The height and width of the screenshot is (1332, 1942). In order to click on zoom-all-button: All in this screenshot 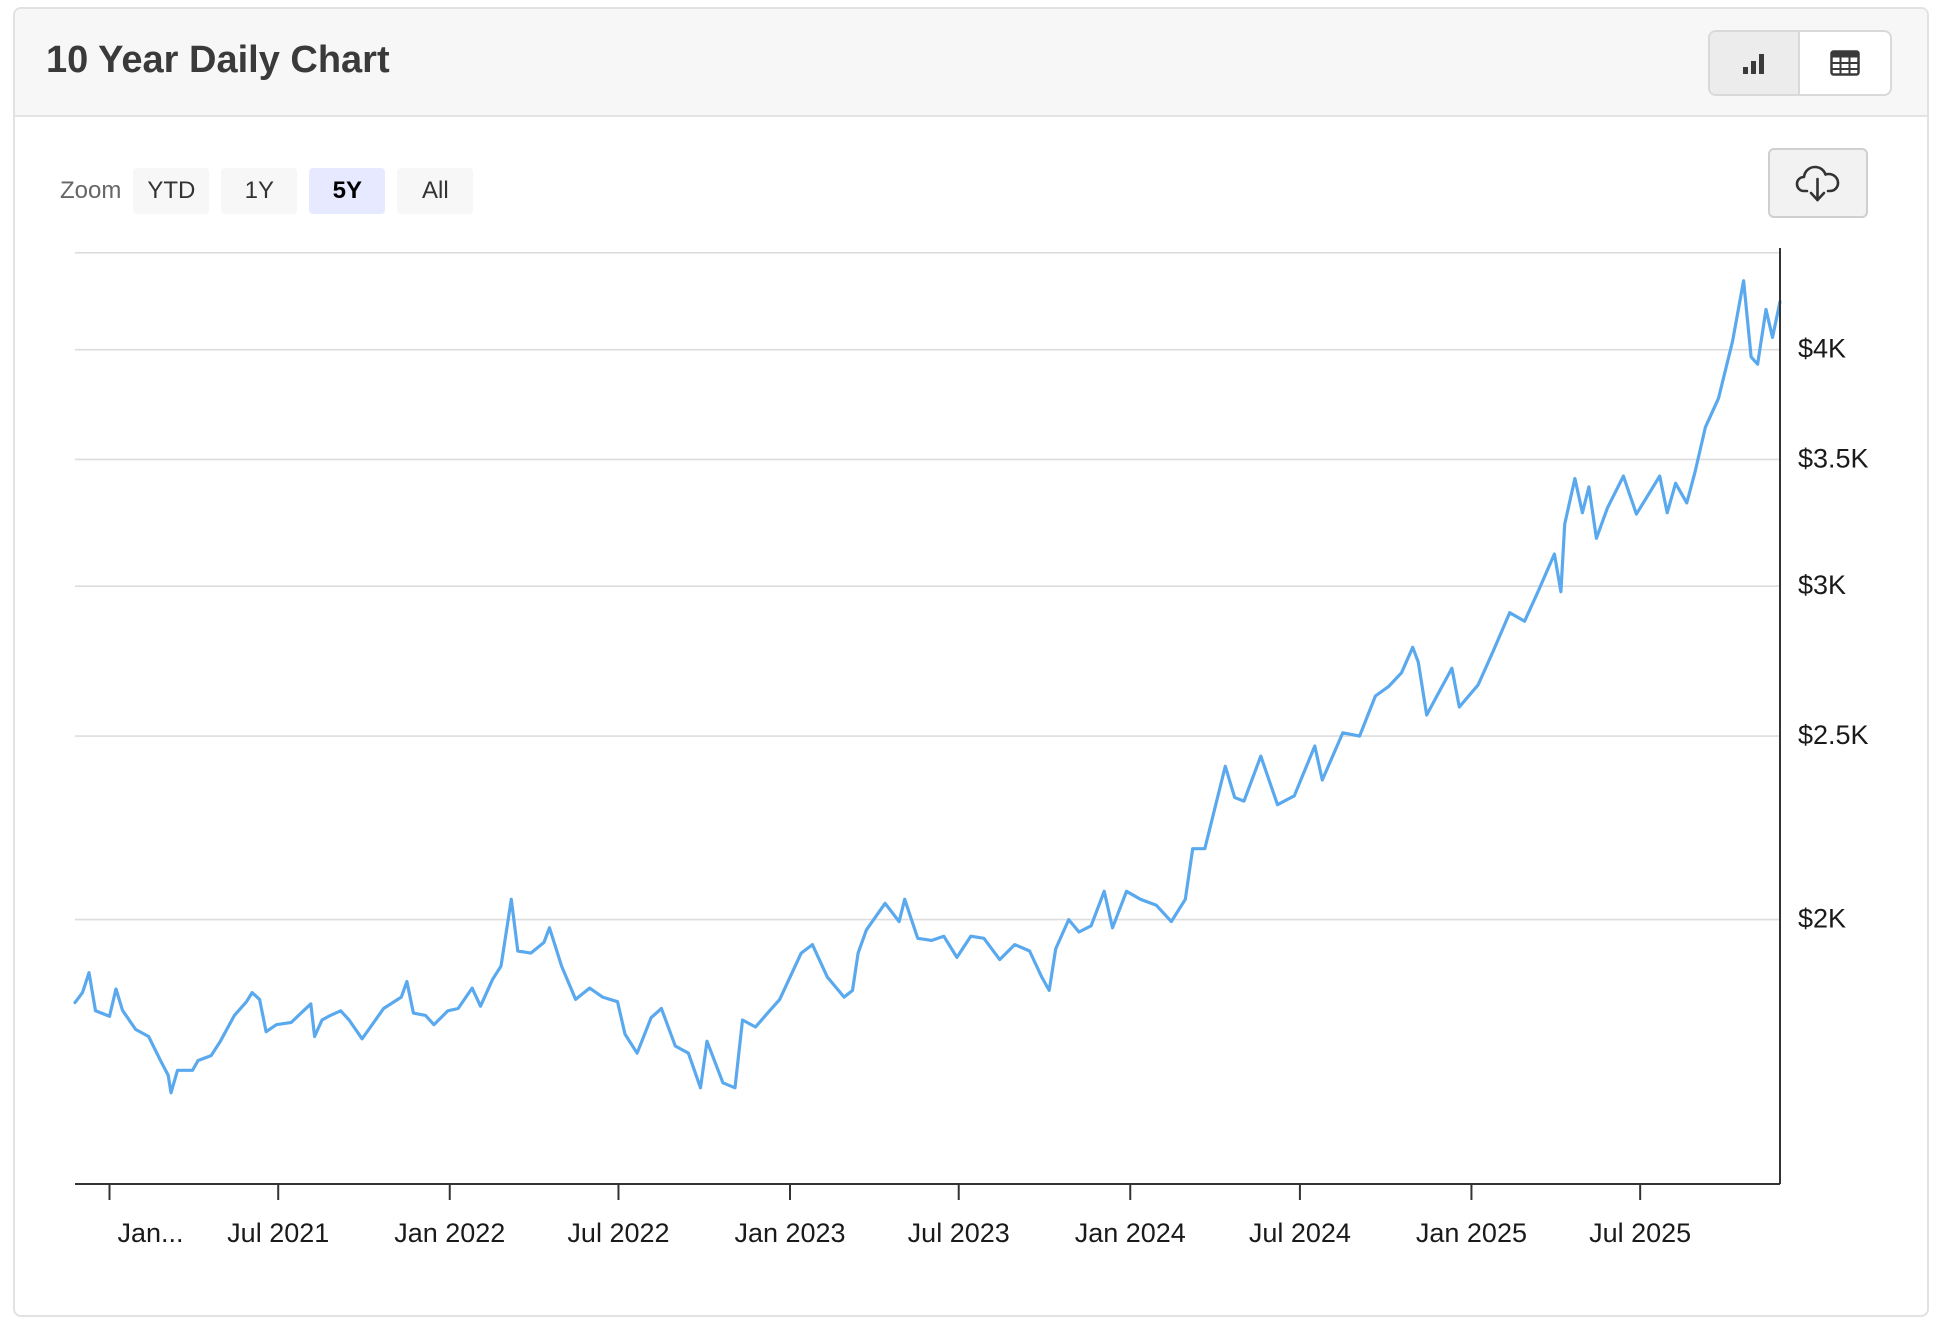, I will do `click(435, 191)`.